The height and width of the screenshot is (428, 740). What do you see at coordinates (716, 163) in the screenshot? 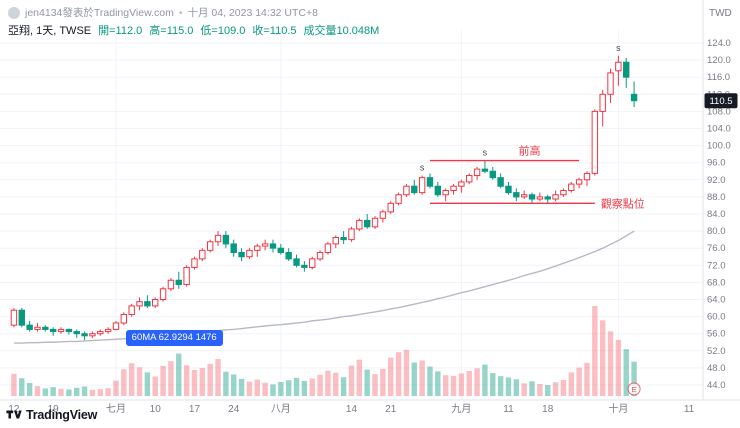
I see `price-tick-label: 96.0` at bounding box center [716, 163].